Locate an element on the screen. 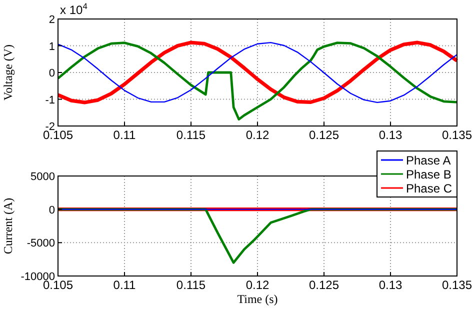 This screenshot has width=474, height=312. y-tick-label: 5000 is located at coordinates (42, 177).